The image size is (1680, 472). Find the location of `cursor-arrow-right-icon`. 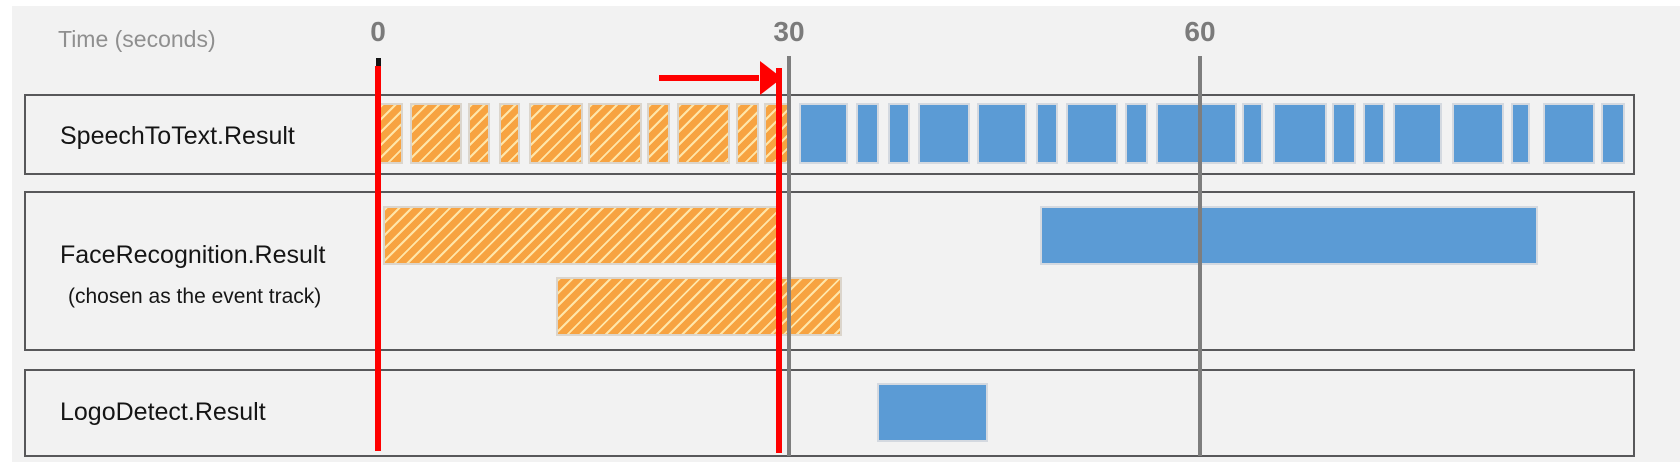

cursor-arrow-right-icon is located at coordinates (771, 78).